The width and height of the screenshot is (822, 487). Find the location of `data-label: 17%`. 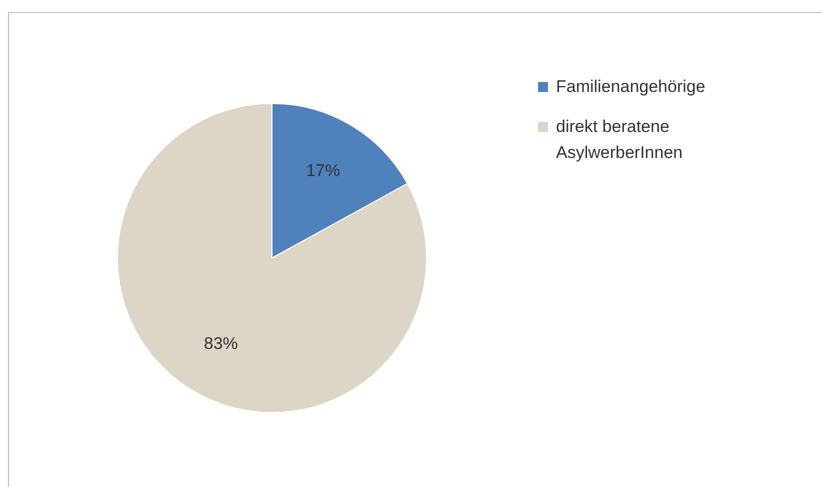

data-label: 17% is located at coordinates (323, 170).